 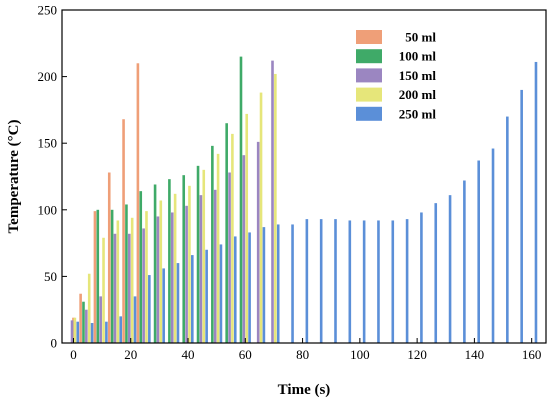 I want to click on y-tick-label: 250, so click(x=48, y=10).